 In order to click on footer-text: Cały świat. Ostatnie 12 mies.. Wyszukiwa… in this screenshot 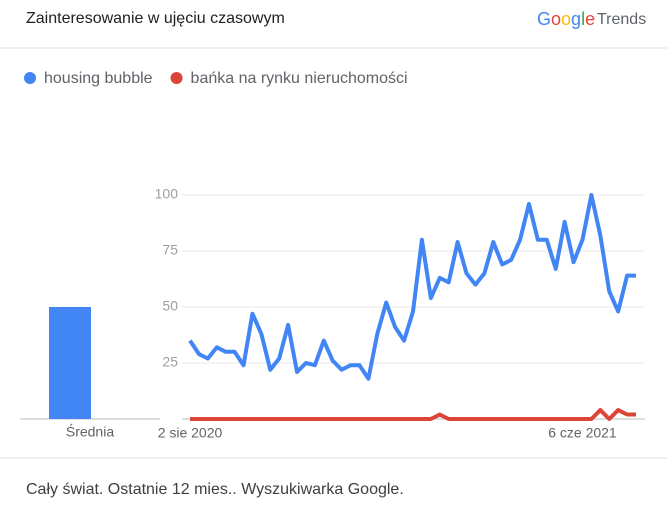, I will do `click(215, 489)`.